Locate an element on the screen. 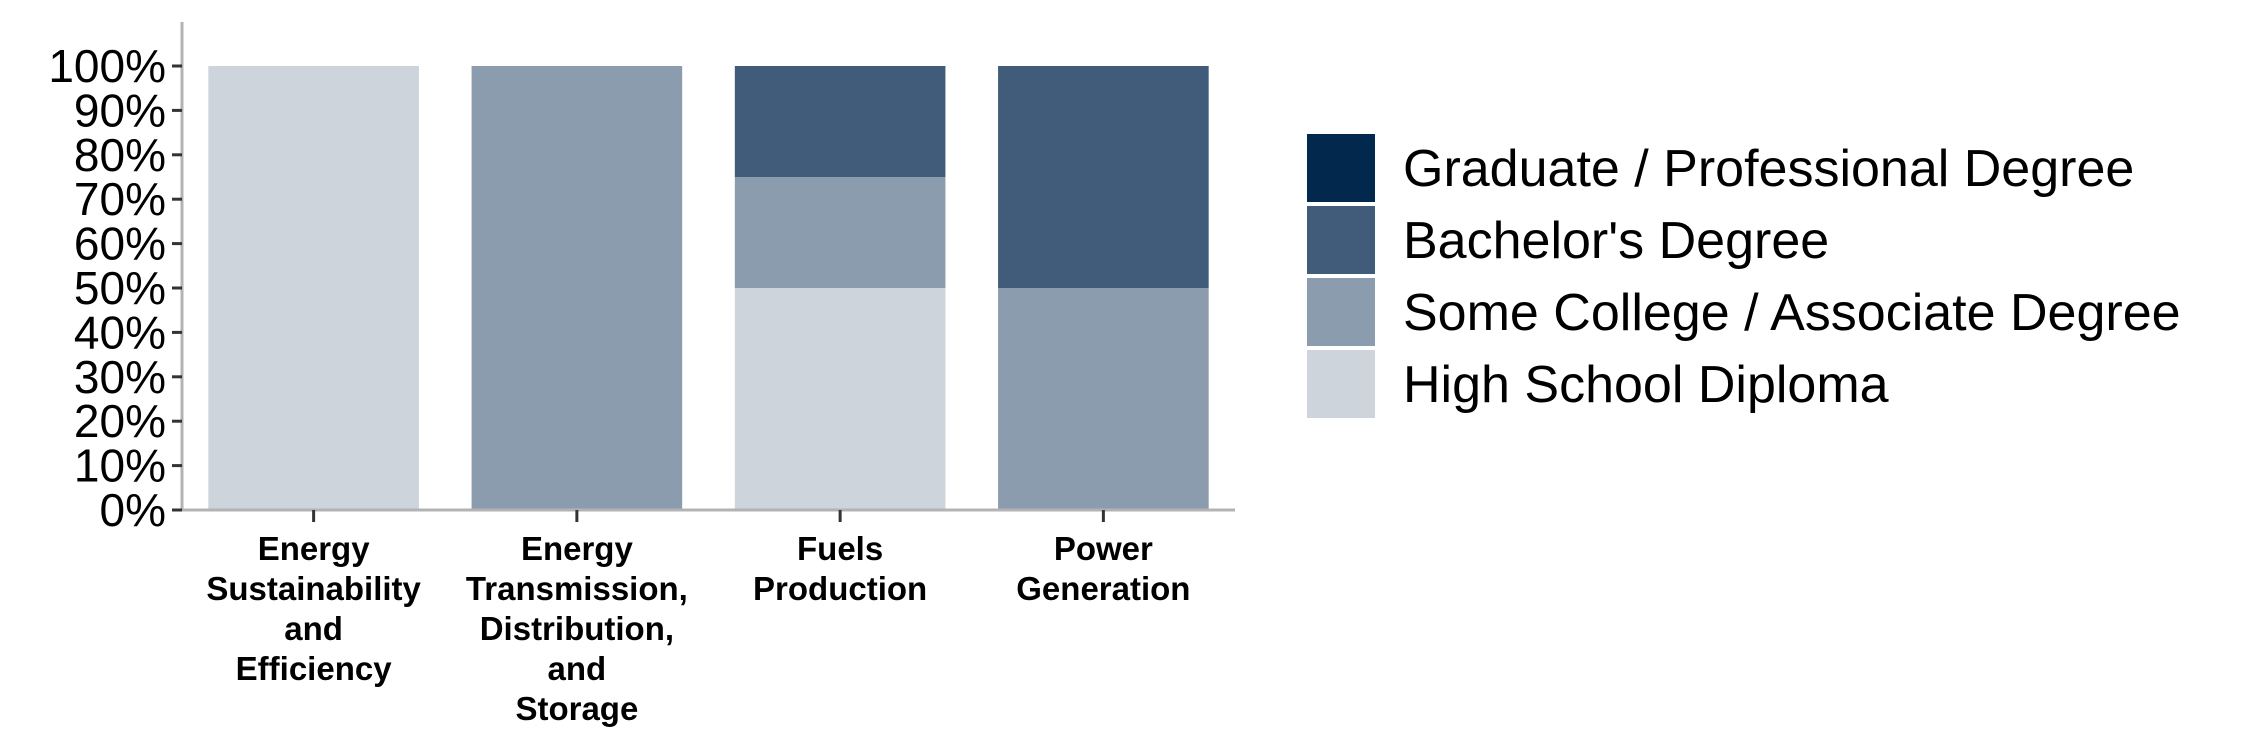 This screenshot has height=750, width=2250. legend-label: Graduate / Professional Degree is located at coordinates (1768, 169).